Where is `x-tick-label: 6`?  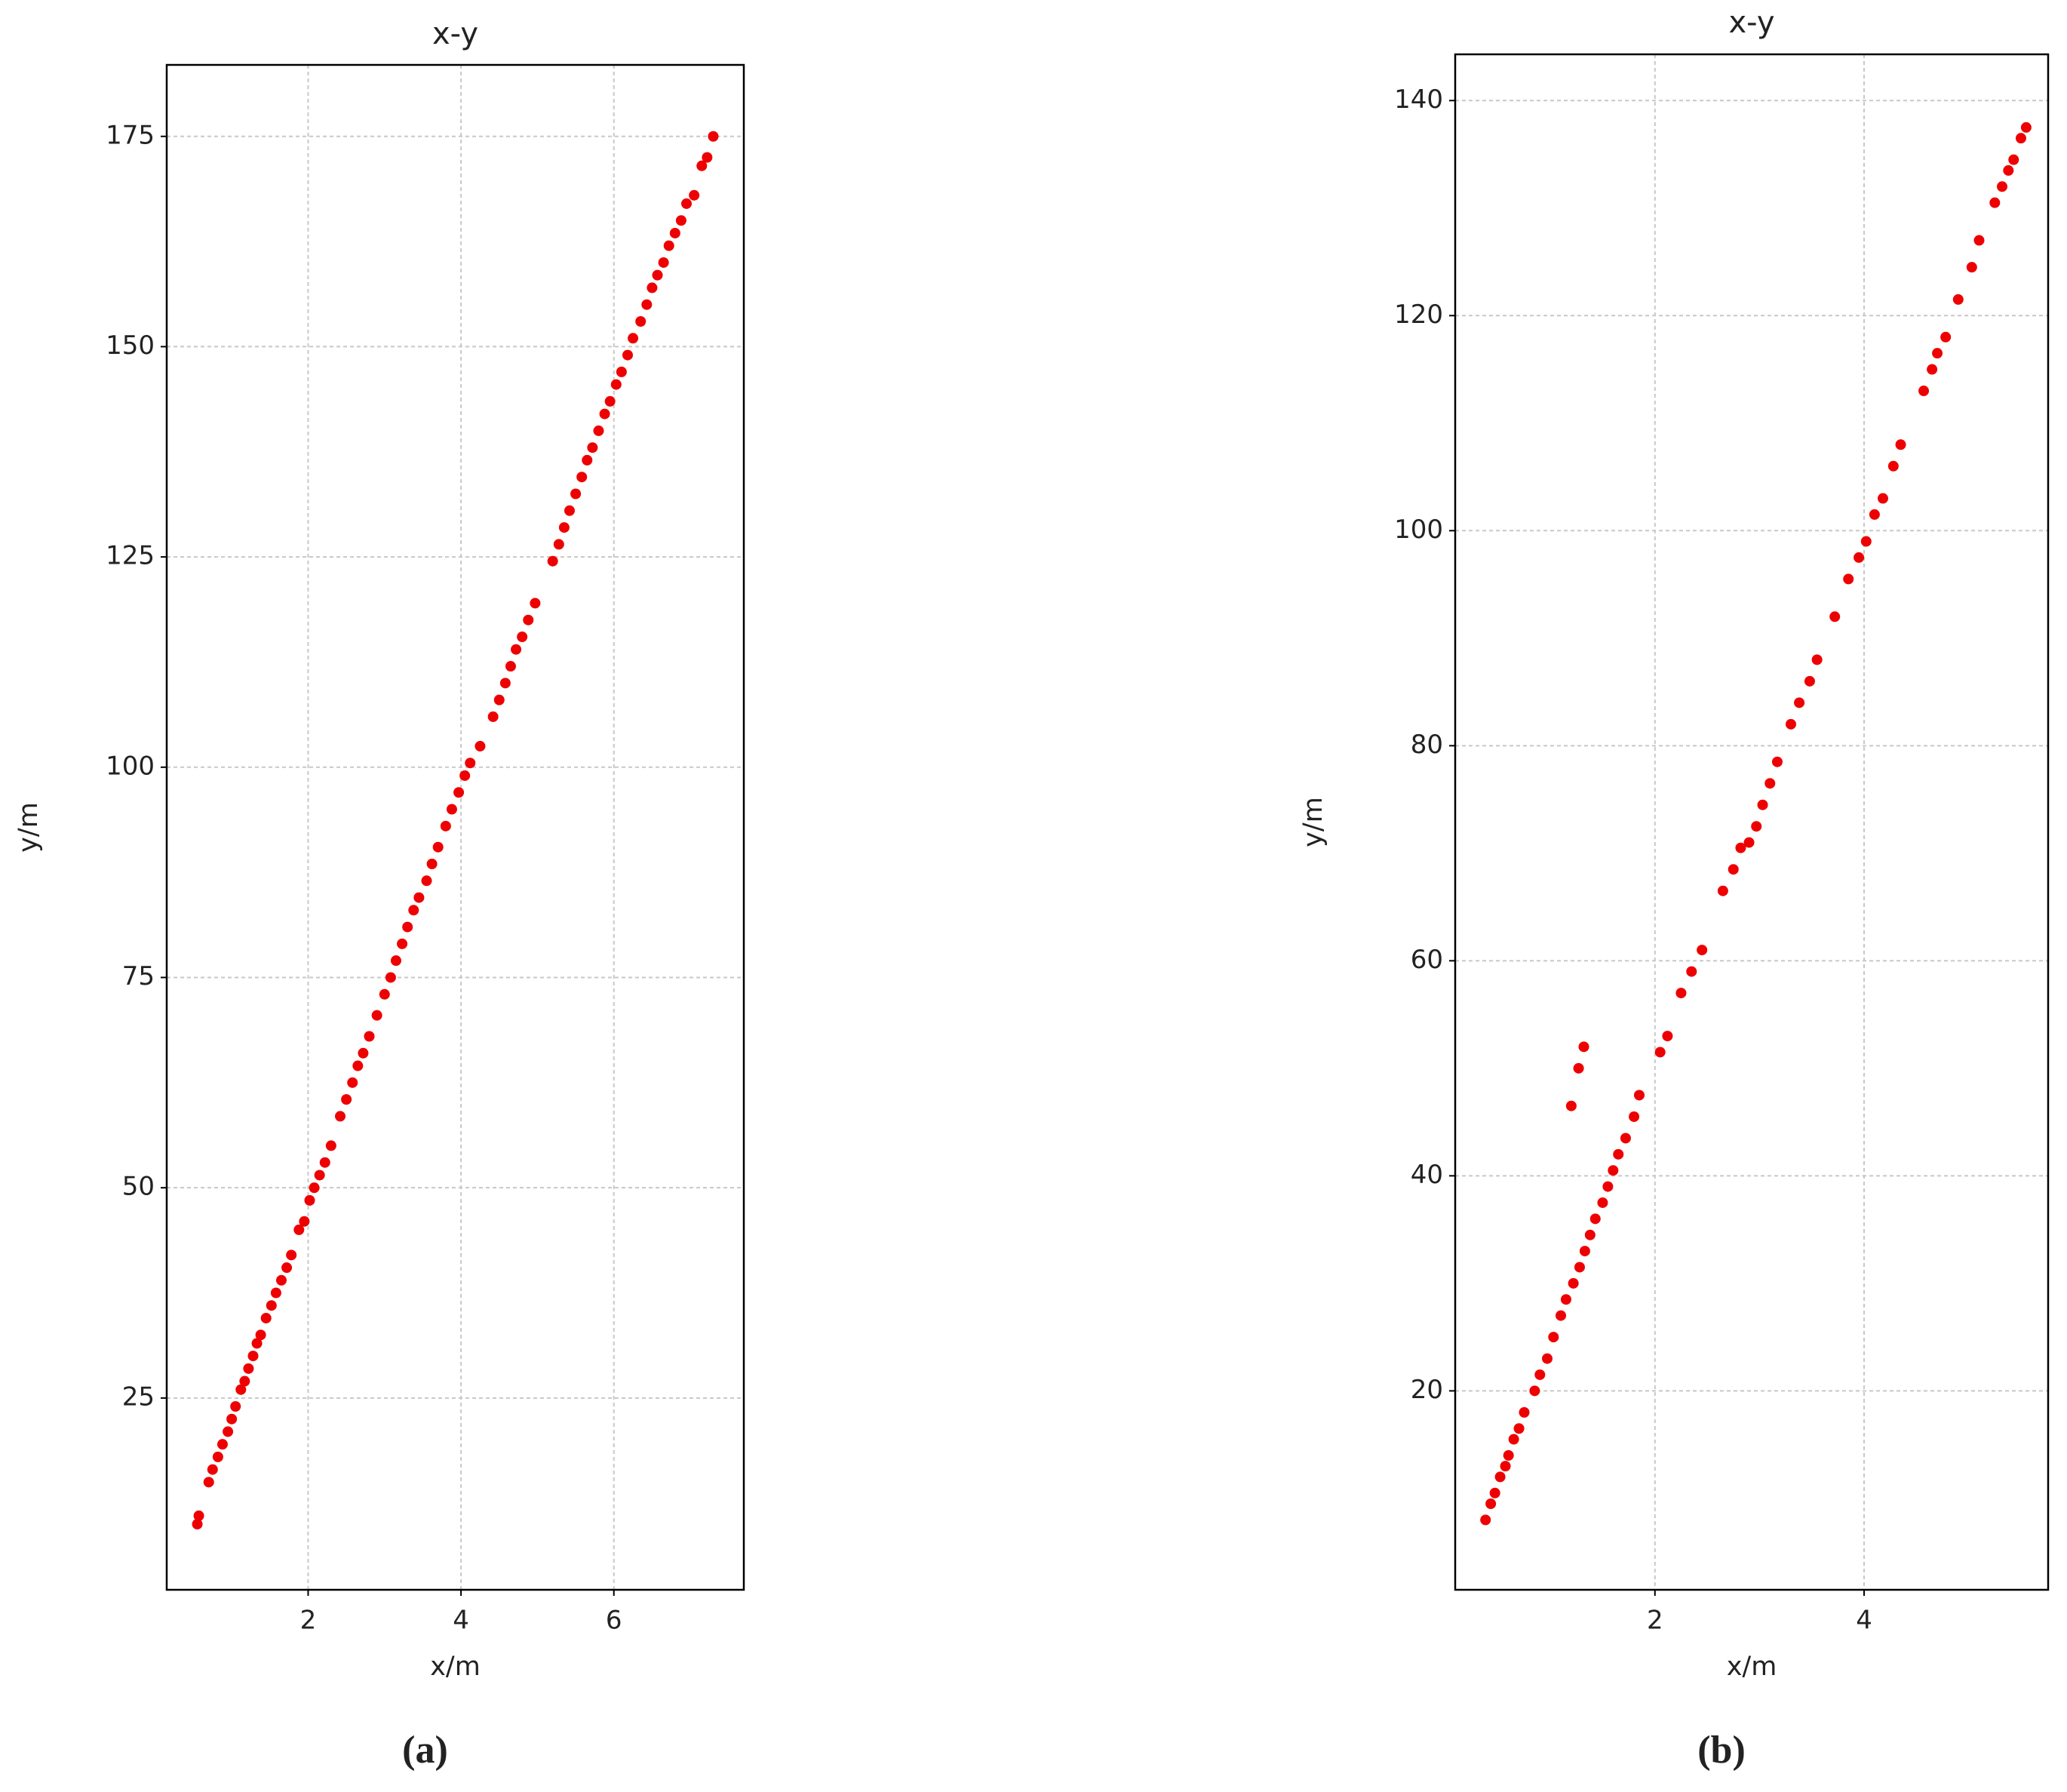 x-tick-label: 6 is located at coordinates (614, 1621).